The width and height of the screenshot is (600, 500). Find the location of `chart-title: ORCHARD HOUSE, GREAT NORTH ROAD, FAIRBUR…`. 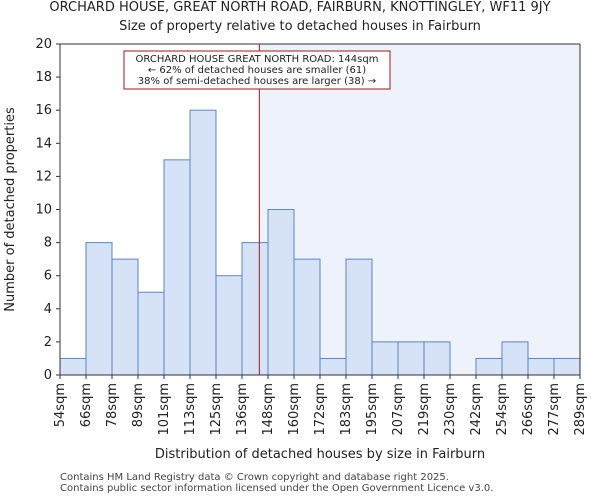

chart-title: ORCHARD HOUSE, GREAT NORTH ROAD, FAIRBUR… is located at coordinates (300, 7).